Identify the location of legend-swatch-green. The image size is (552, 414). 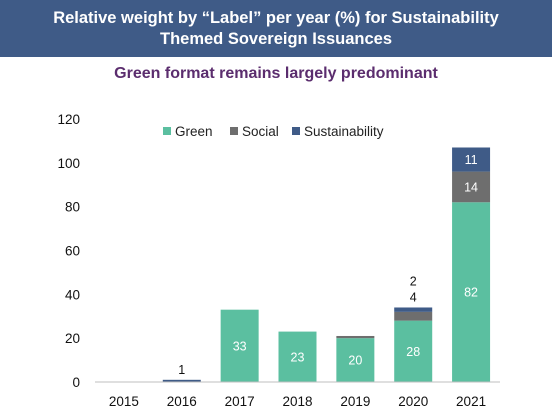
(167, 131).